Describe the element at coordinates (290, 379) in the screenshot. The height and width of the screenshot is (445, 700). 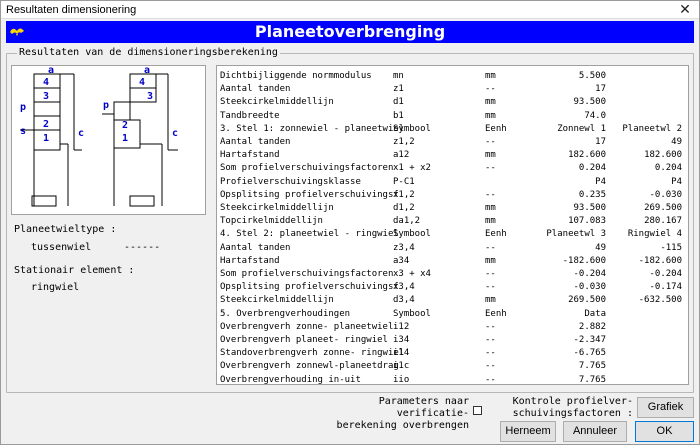
I see `cell-description: Overbrengverhouding in-uit` at that location.